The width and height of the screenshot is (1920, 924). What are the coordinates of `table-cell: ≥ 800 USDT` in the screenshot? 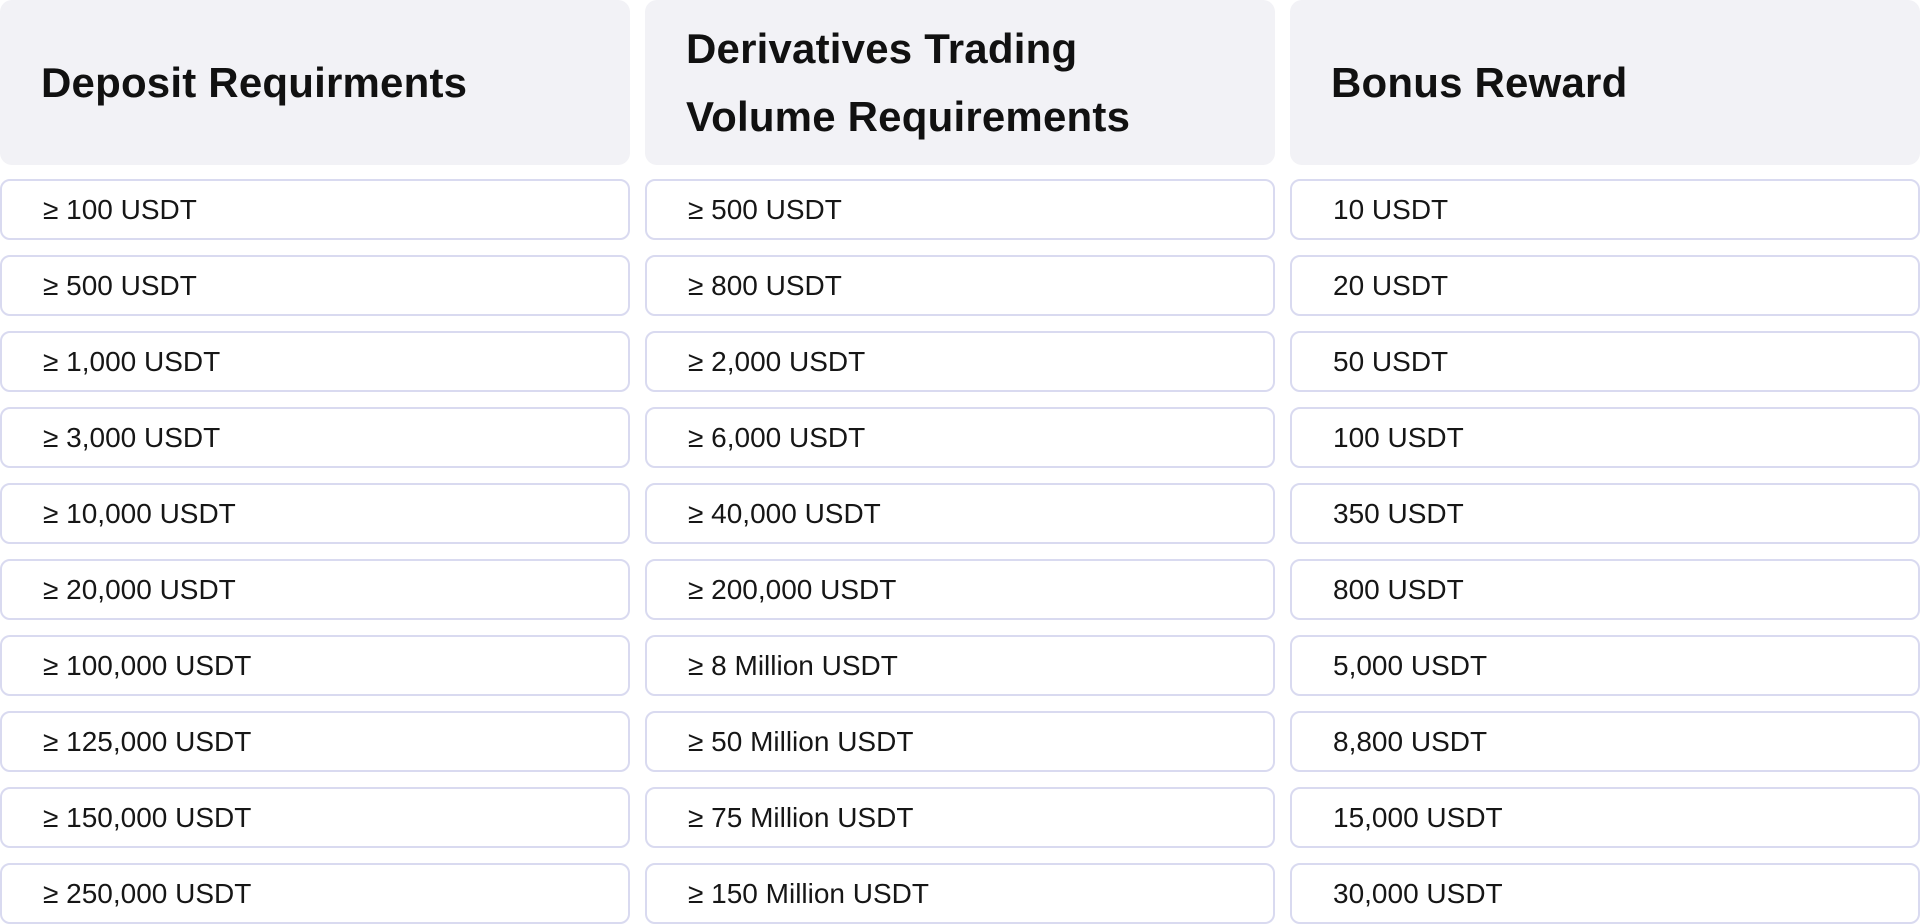 It's located at (960, 285).